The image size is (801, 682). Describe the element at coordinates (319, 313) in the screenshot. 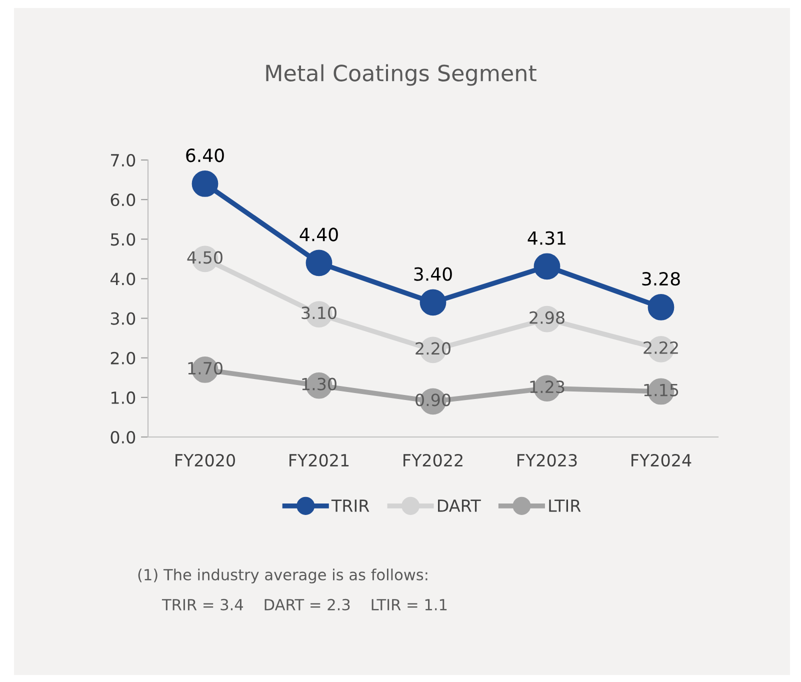

I see `data-label: 3.10` at that location.